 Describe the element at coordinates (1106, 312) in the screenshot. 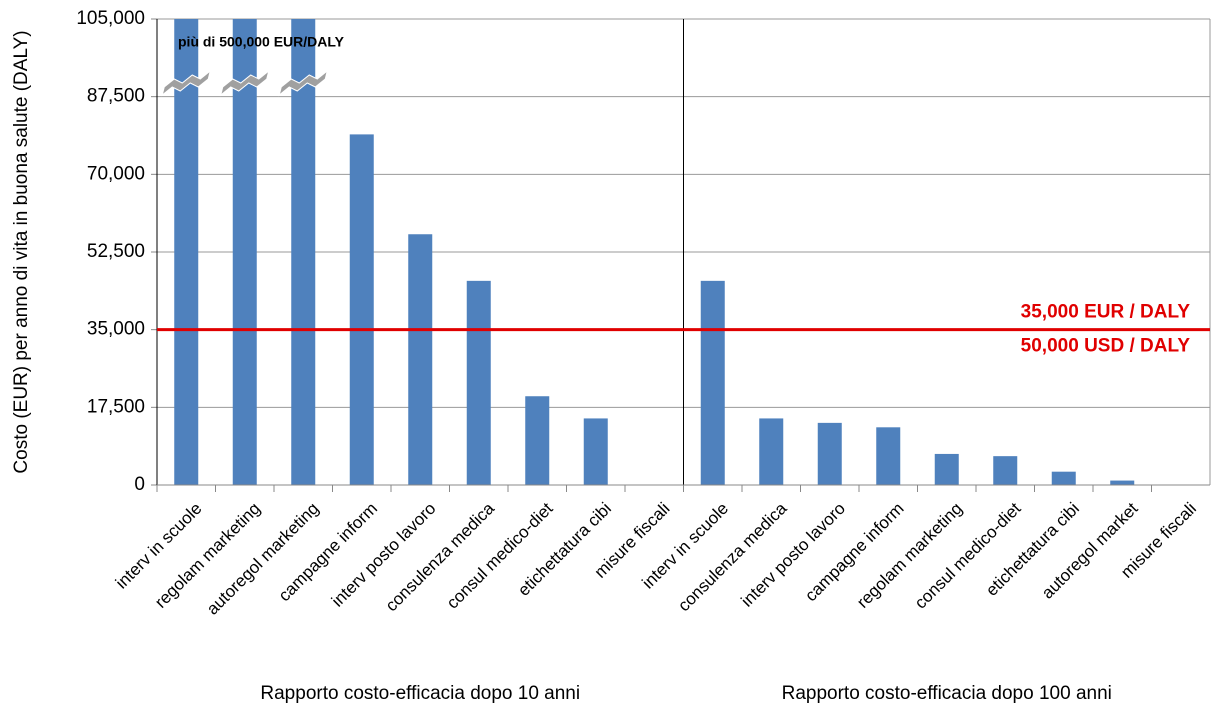

I see `reference-label: 35,000 EUR / DALY` at that location.